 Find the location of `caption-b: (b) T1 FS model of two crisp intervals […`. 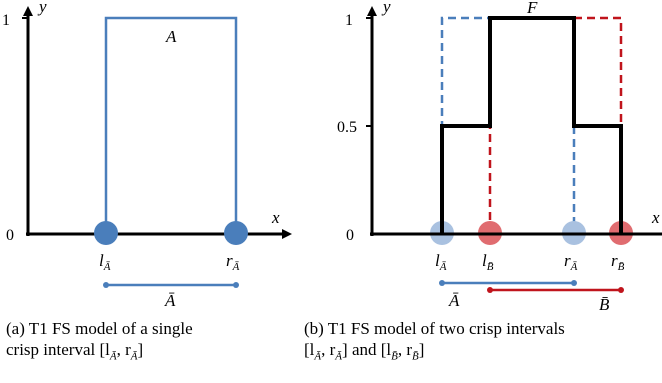

caption-b: (b) T1 FS model of two crisp intervals [… is located at coordinates (434, 342).